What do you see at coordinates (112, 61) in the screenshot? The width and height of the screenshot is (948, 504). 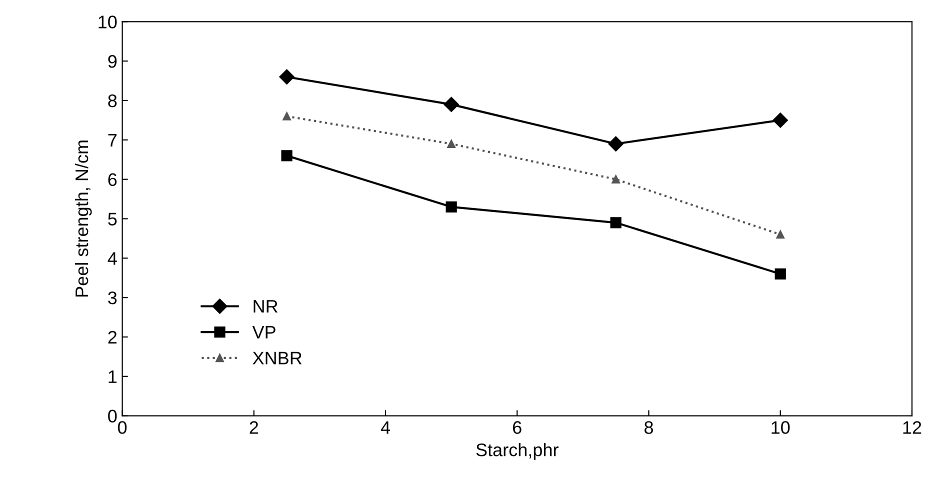 I see `y-tick-label: 9` at bounding box center [112, 61].